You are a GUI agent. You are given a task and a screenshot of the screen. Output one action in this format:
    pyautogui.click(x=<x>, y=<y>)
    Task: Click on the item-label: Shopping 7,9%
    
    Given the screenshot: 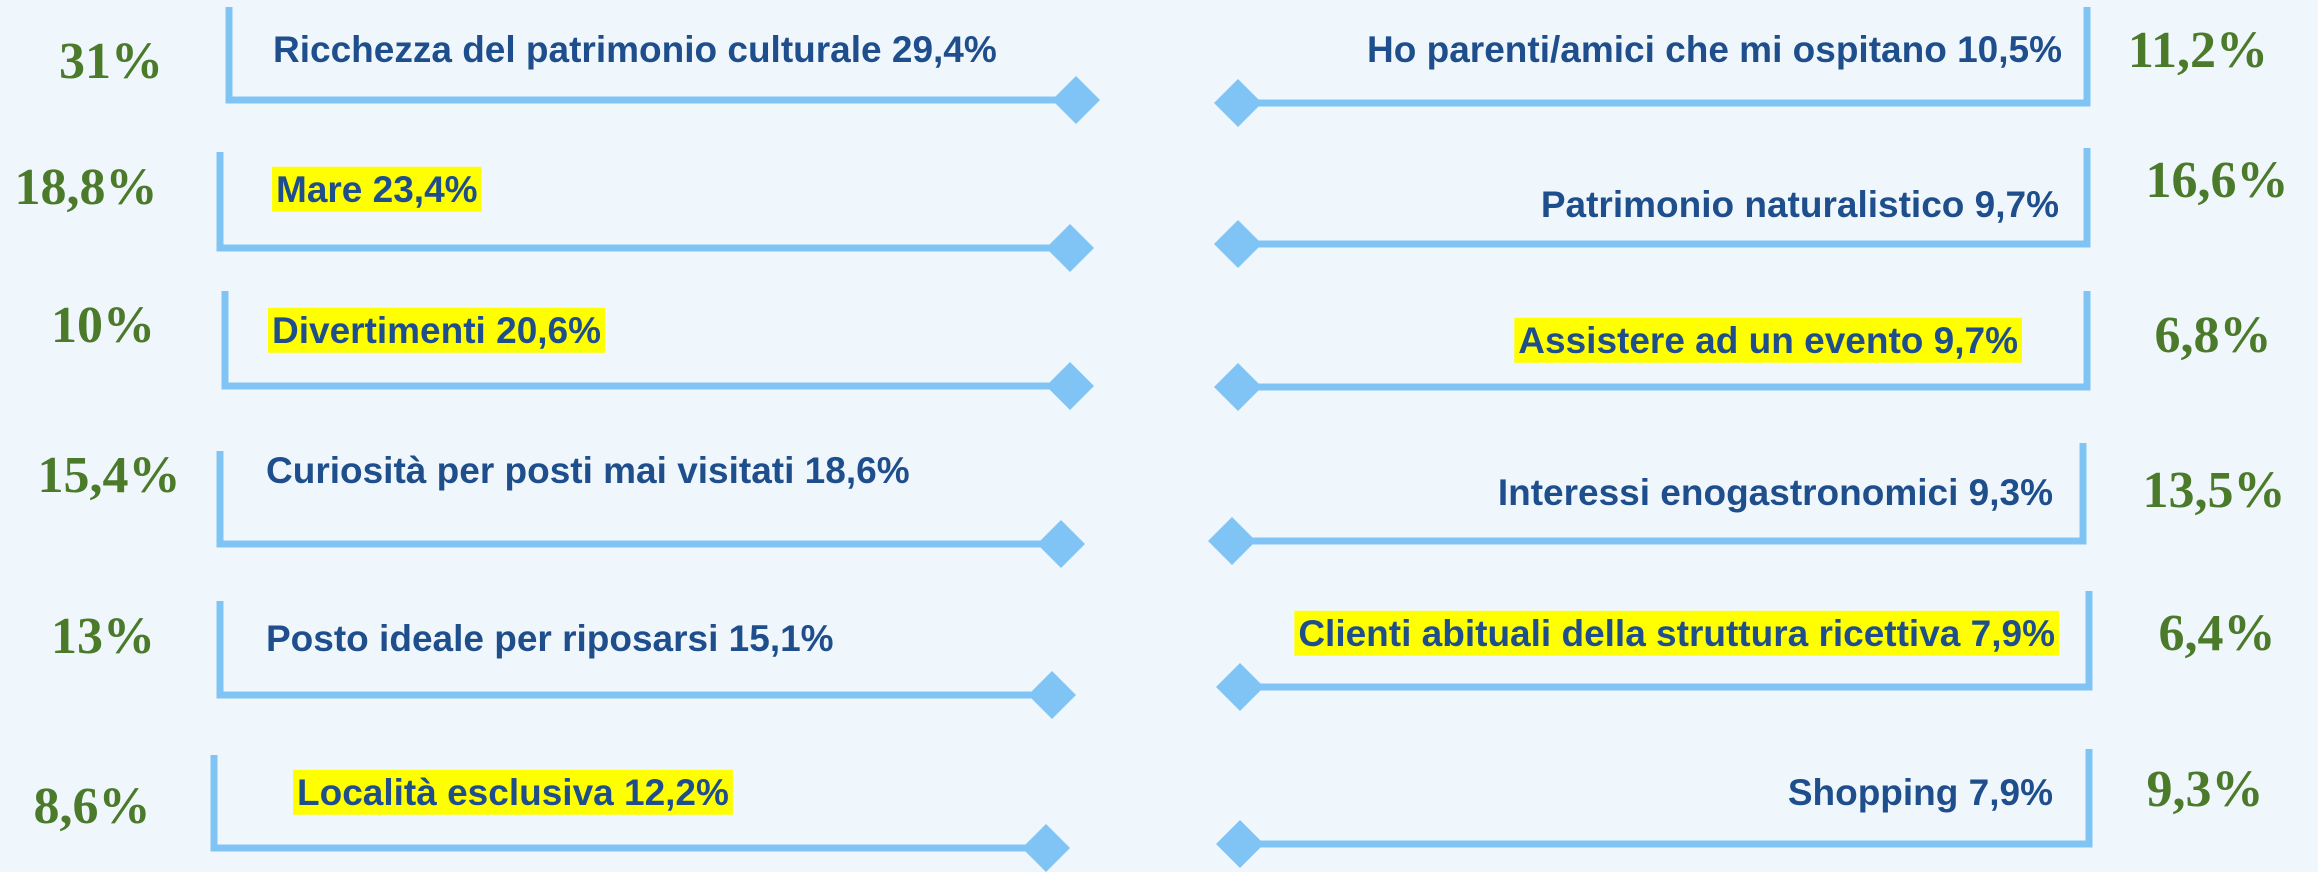 What is the action you would take?
    pyautogui.click(x=1920, y=792)
    